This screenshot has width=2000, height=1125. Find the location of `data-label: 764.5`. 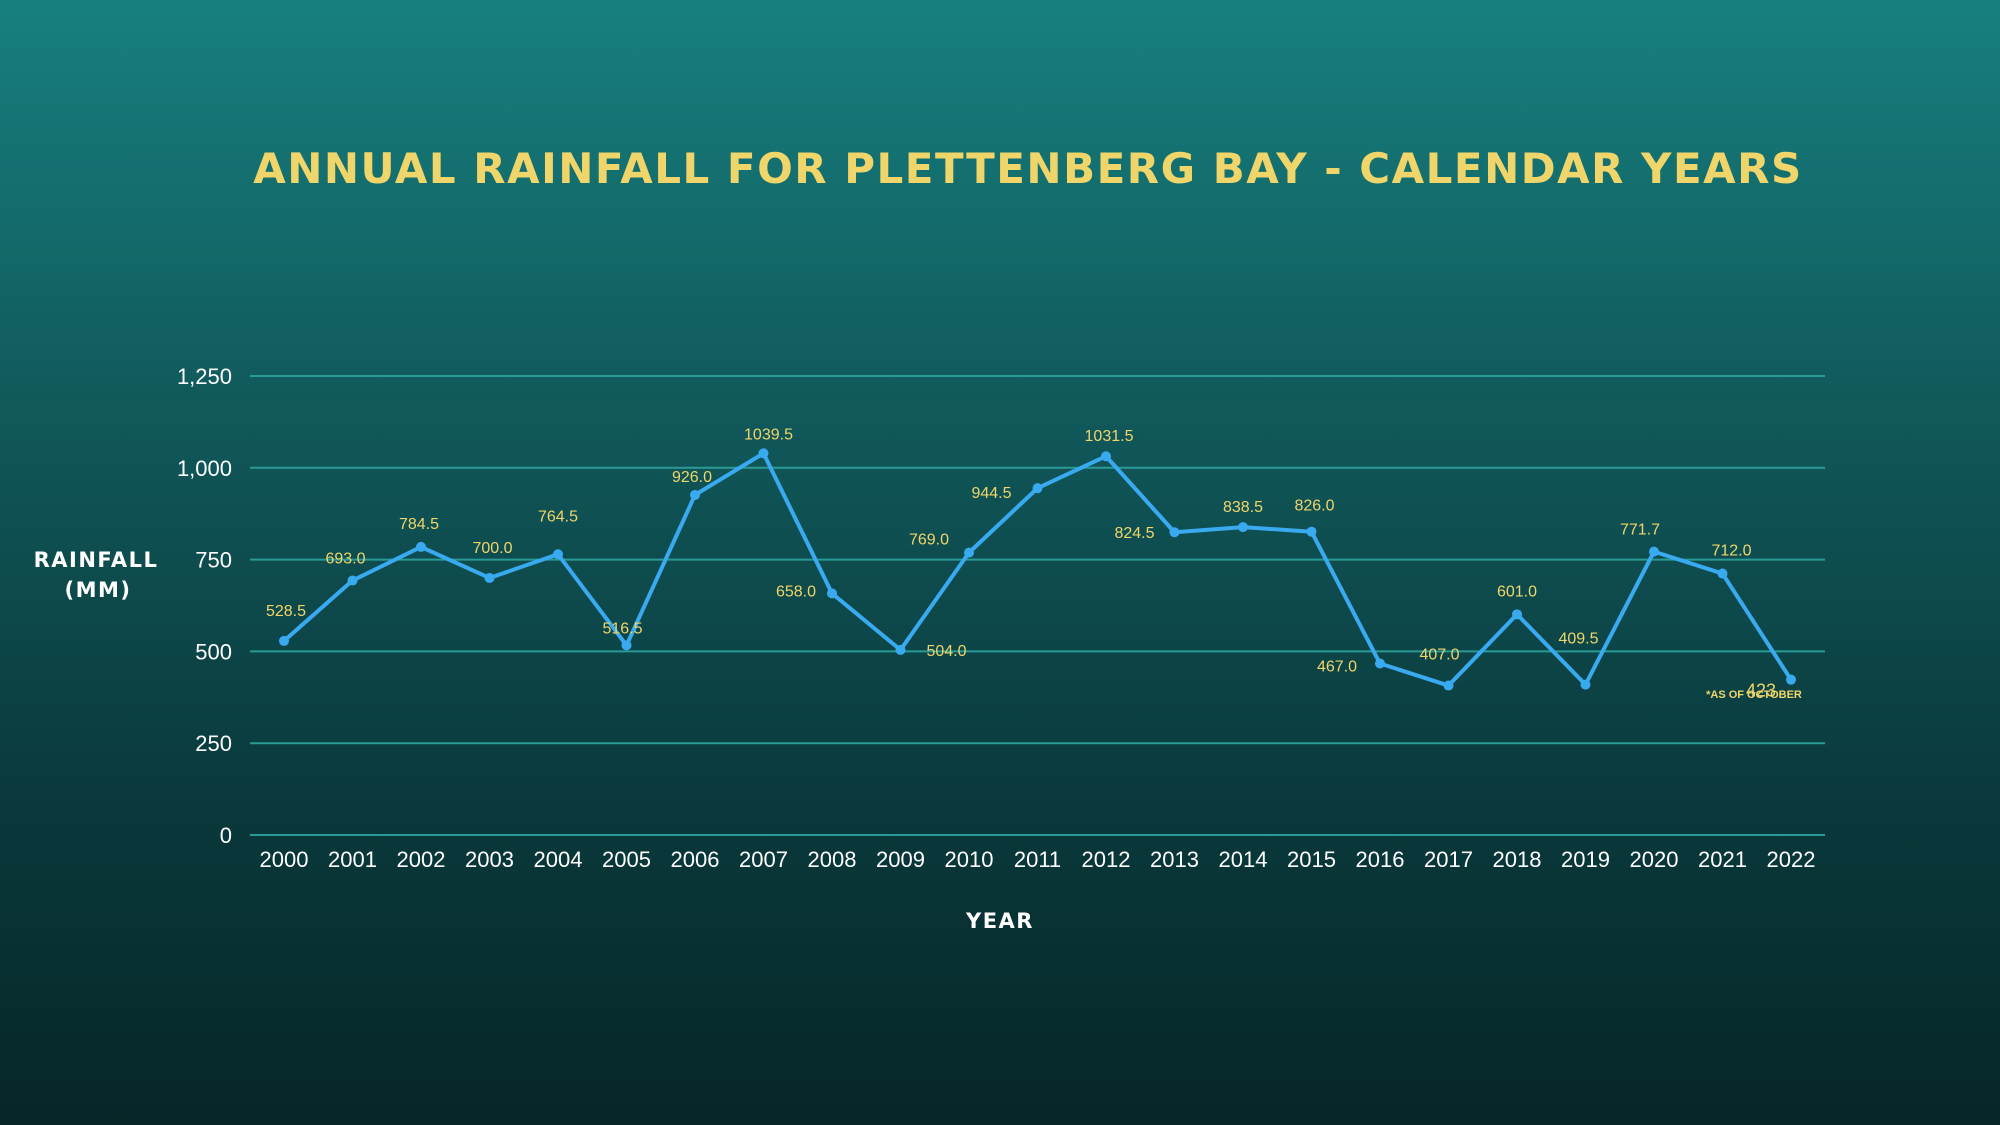

data-label: 764.5 is located at coordinates (558, 516).